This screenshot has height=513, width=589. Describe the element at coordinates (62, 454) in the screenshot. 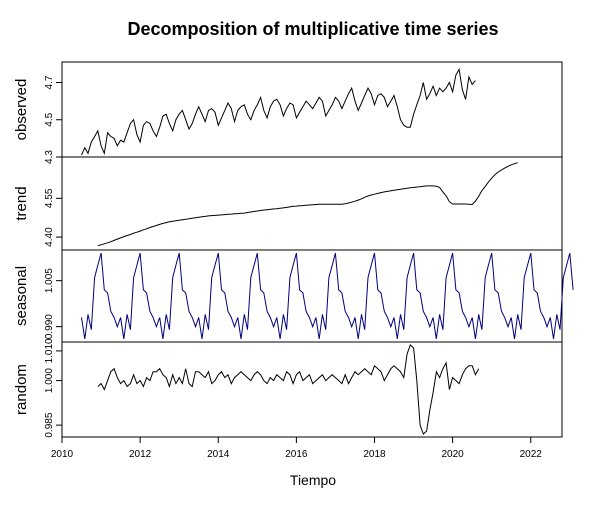

I see `x-tick-label: 2010` at that location.